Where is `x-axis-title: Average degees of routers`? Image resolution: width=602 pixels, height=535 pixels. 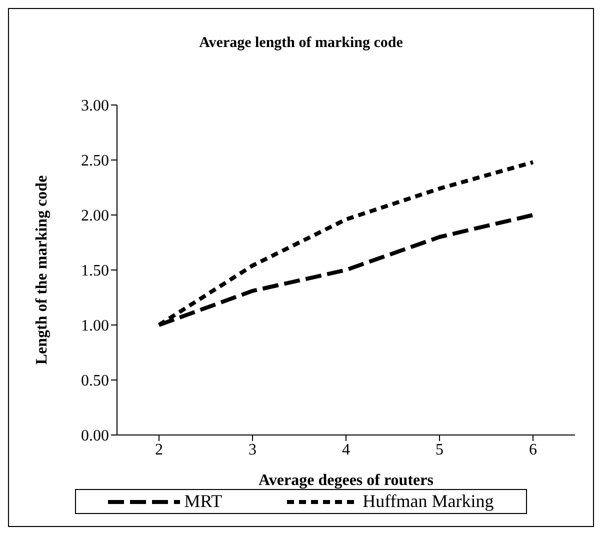
x-axis-title: Average degees of routers is located at coordinates (346, 480).